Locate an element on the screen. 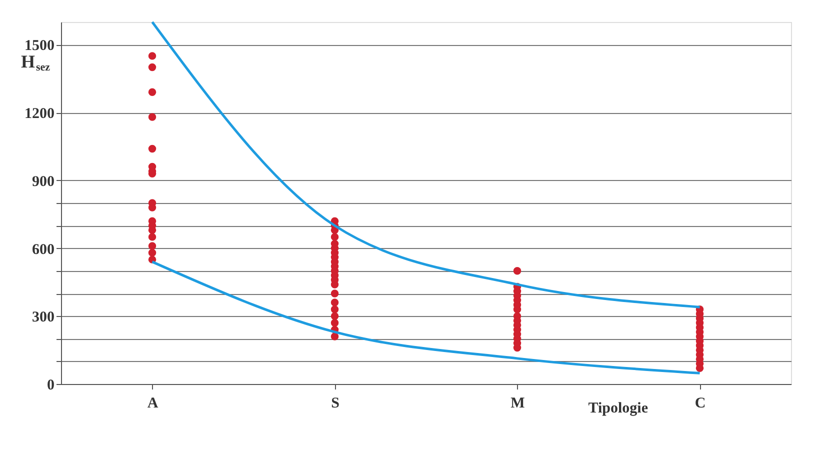 The image size is (832, 460). y-tick-label: 1500 is located at coordinates (39, 46).